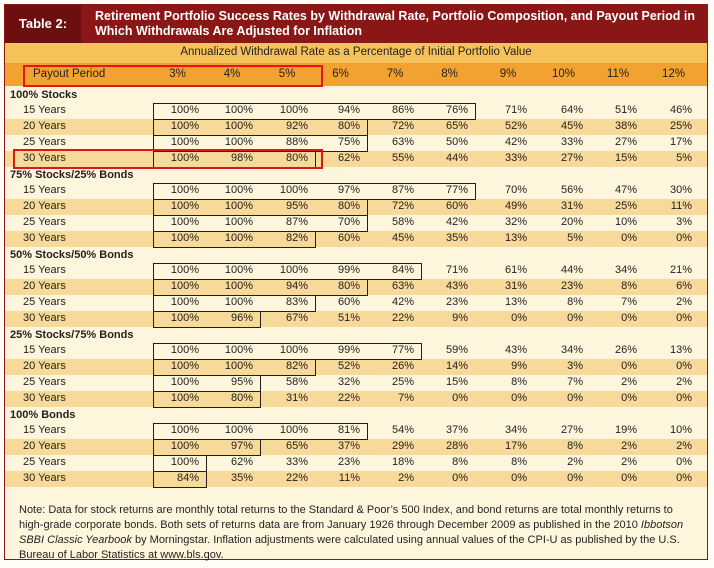  Describe the element at coordinates (571, 286) in the screenshot. I see `success-rate-cell: 23%` at that location.